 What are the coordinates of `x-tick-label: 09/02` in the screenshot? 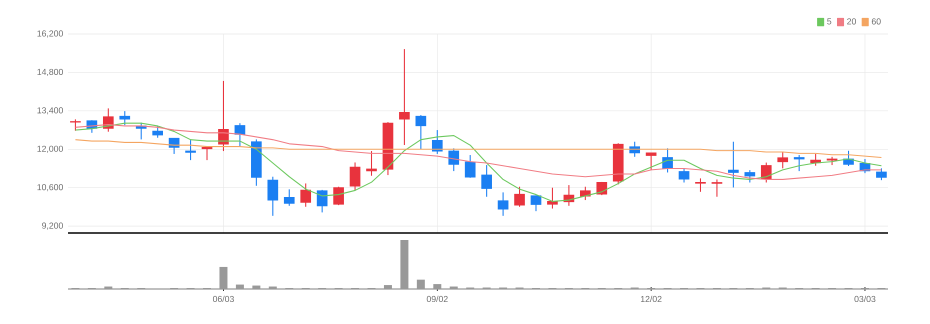 It's located at (437, 299).